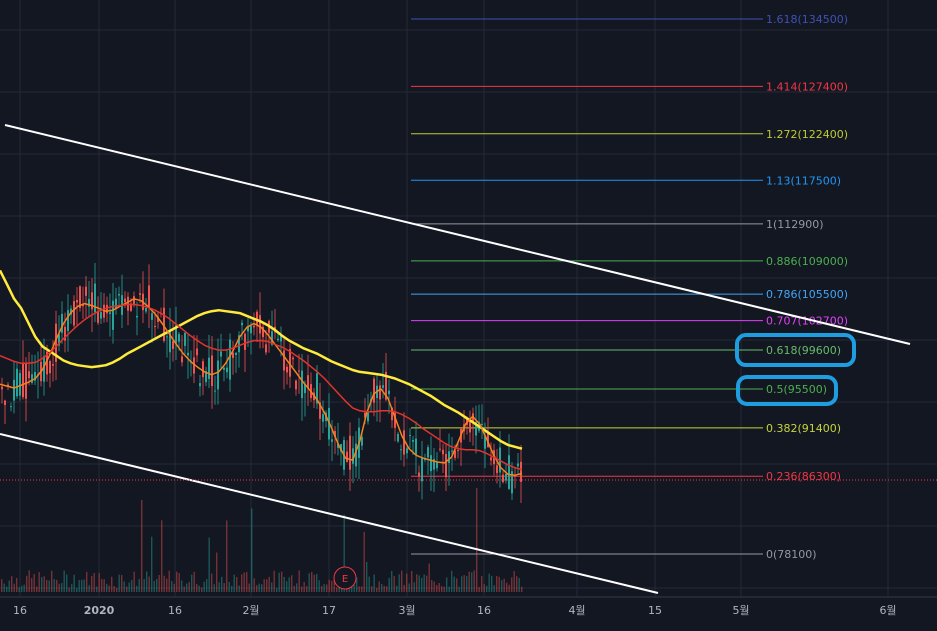 The image size is (937, 631). I want to click on fib-level-label: 0.786(105500), so click(807, 294).